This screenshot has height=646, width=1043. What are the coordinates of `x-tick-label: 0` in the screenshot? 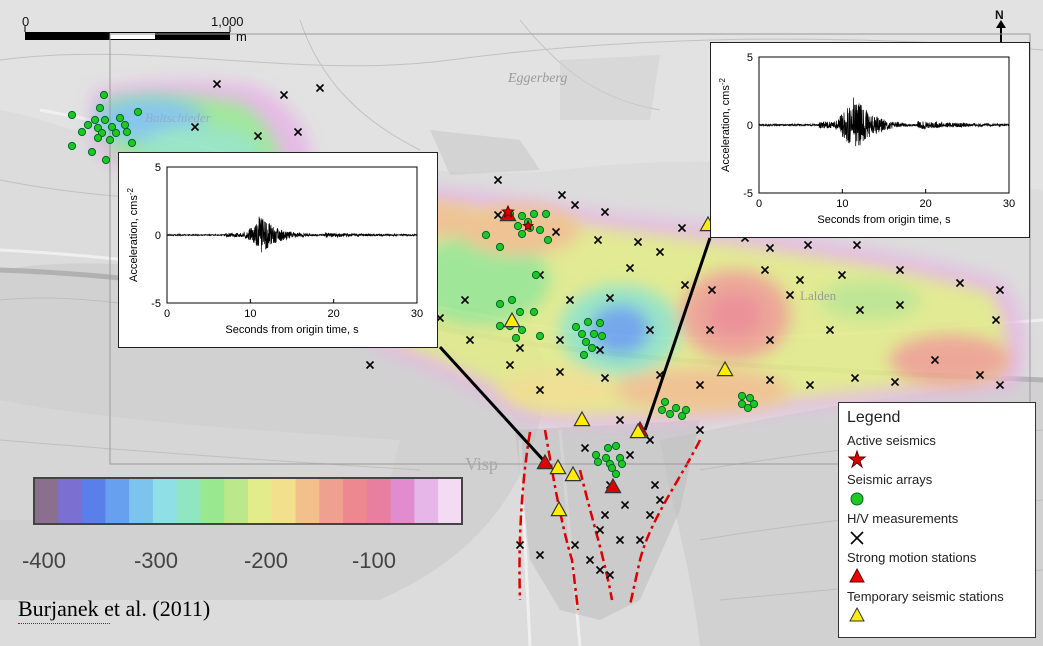 It's located at (167, 314).